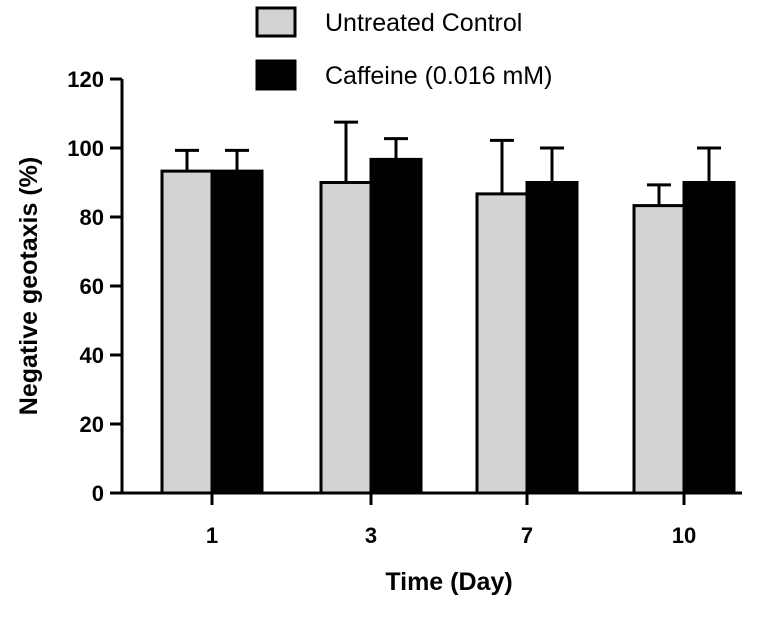 Image resolution: width=778 pixels, height=618 pixels. What do you see at coordinates (212, 535) in the screenshot?
I see `x-tick-label-1: 1` at bounding box center [212, 535].